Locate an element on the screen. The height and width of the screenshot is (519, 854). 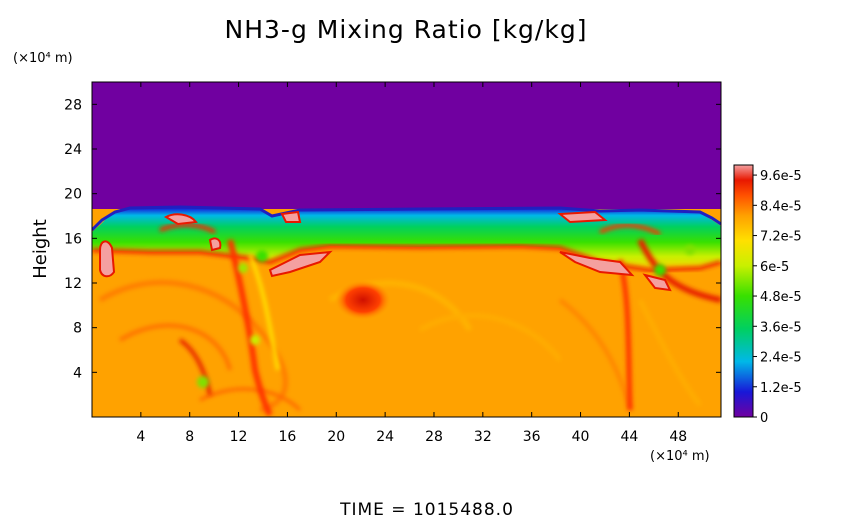
x-tick-label: 36 is located at coordinates (532, 437).